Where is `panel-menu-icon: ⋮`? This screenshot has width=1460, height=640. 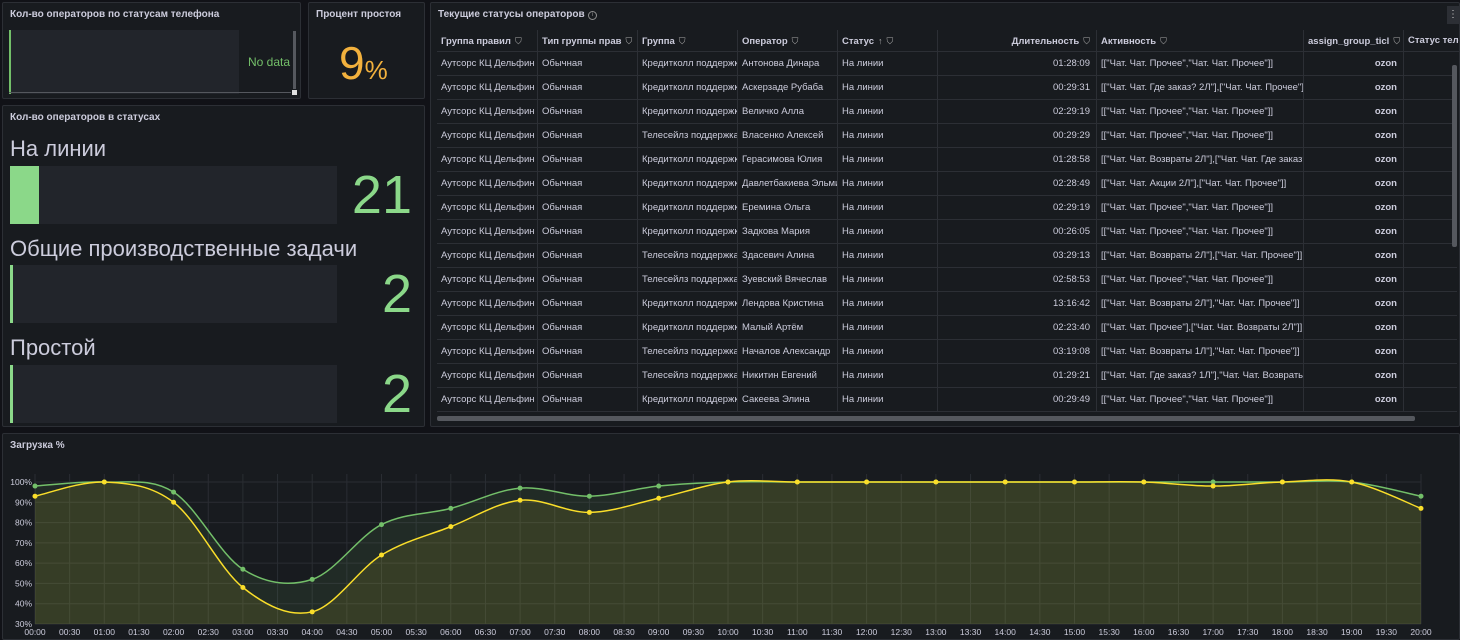 panel-menu-icon: ⋮ is located at coordinates (1453, 15).